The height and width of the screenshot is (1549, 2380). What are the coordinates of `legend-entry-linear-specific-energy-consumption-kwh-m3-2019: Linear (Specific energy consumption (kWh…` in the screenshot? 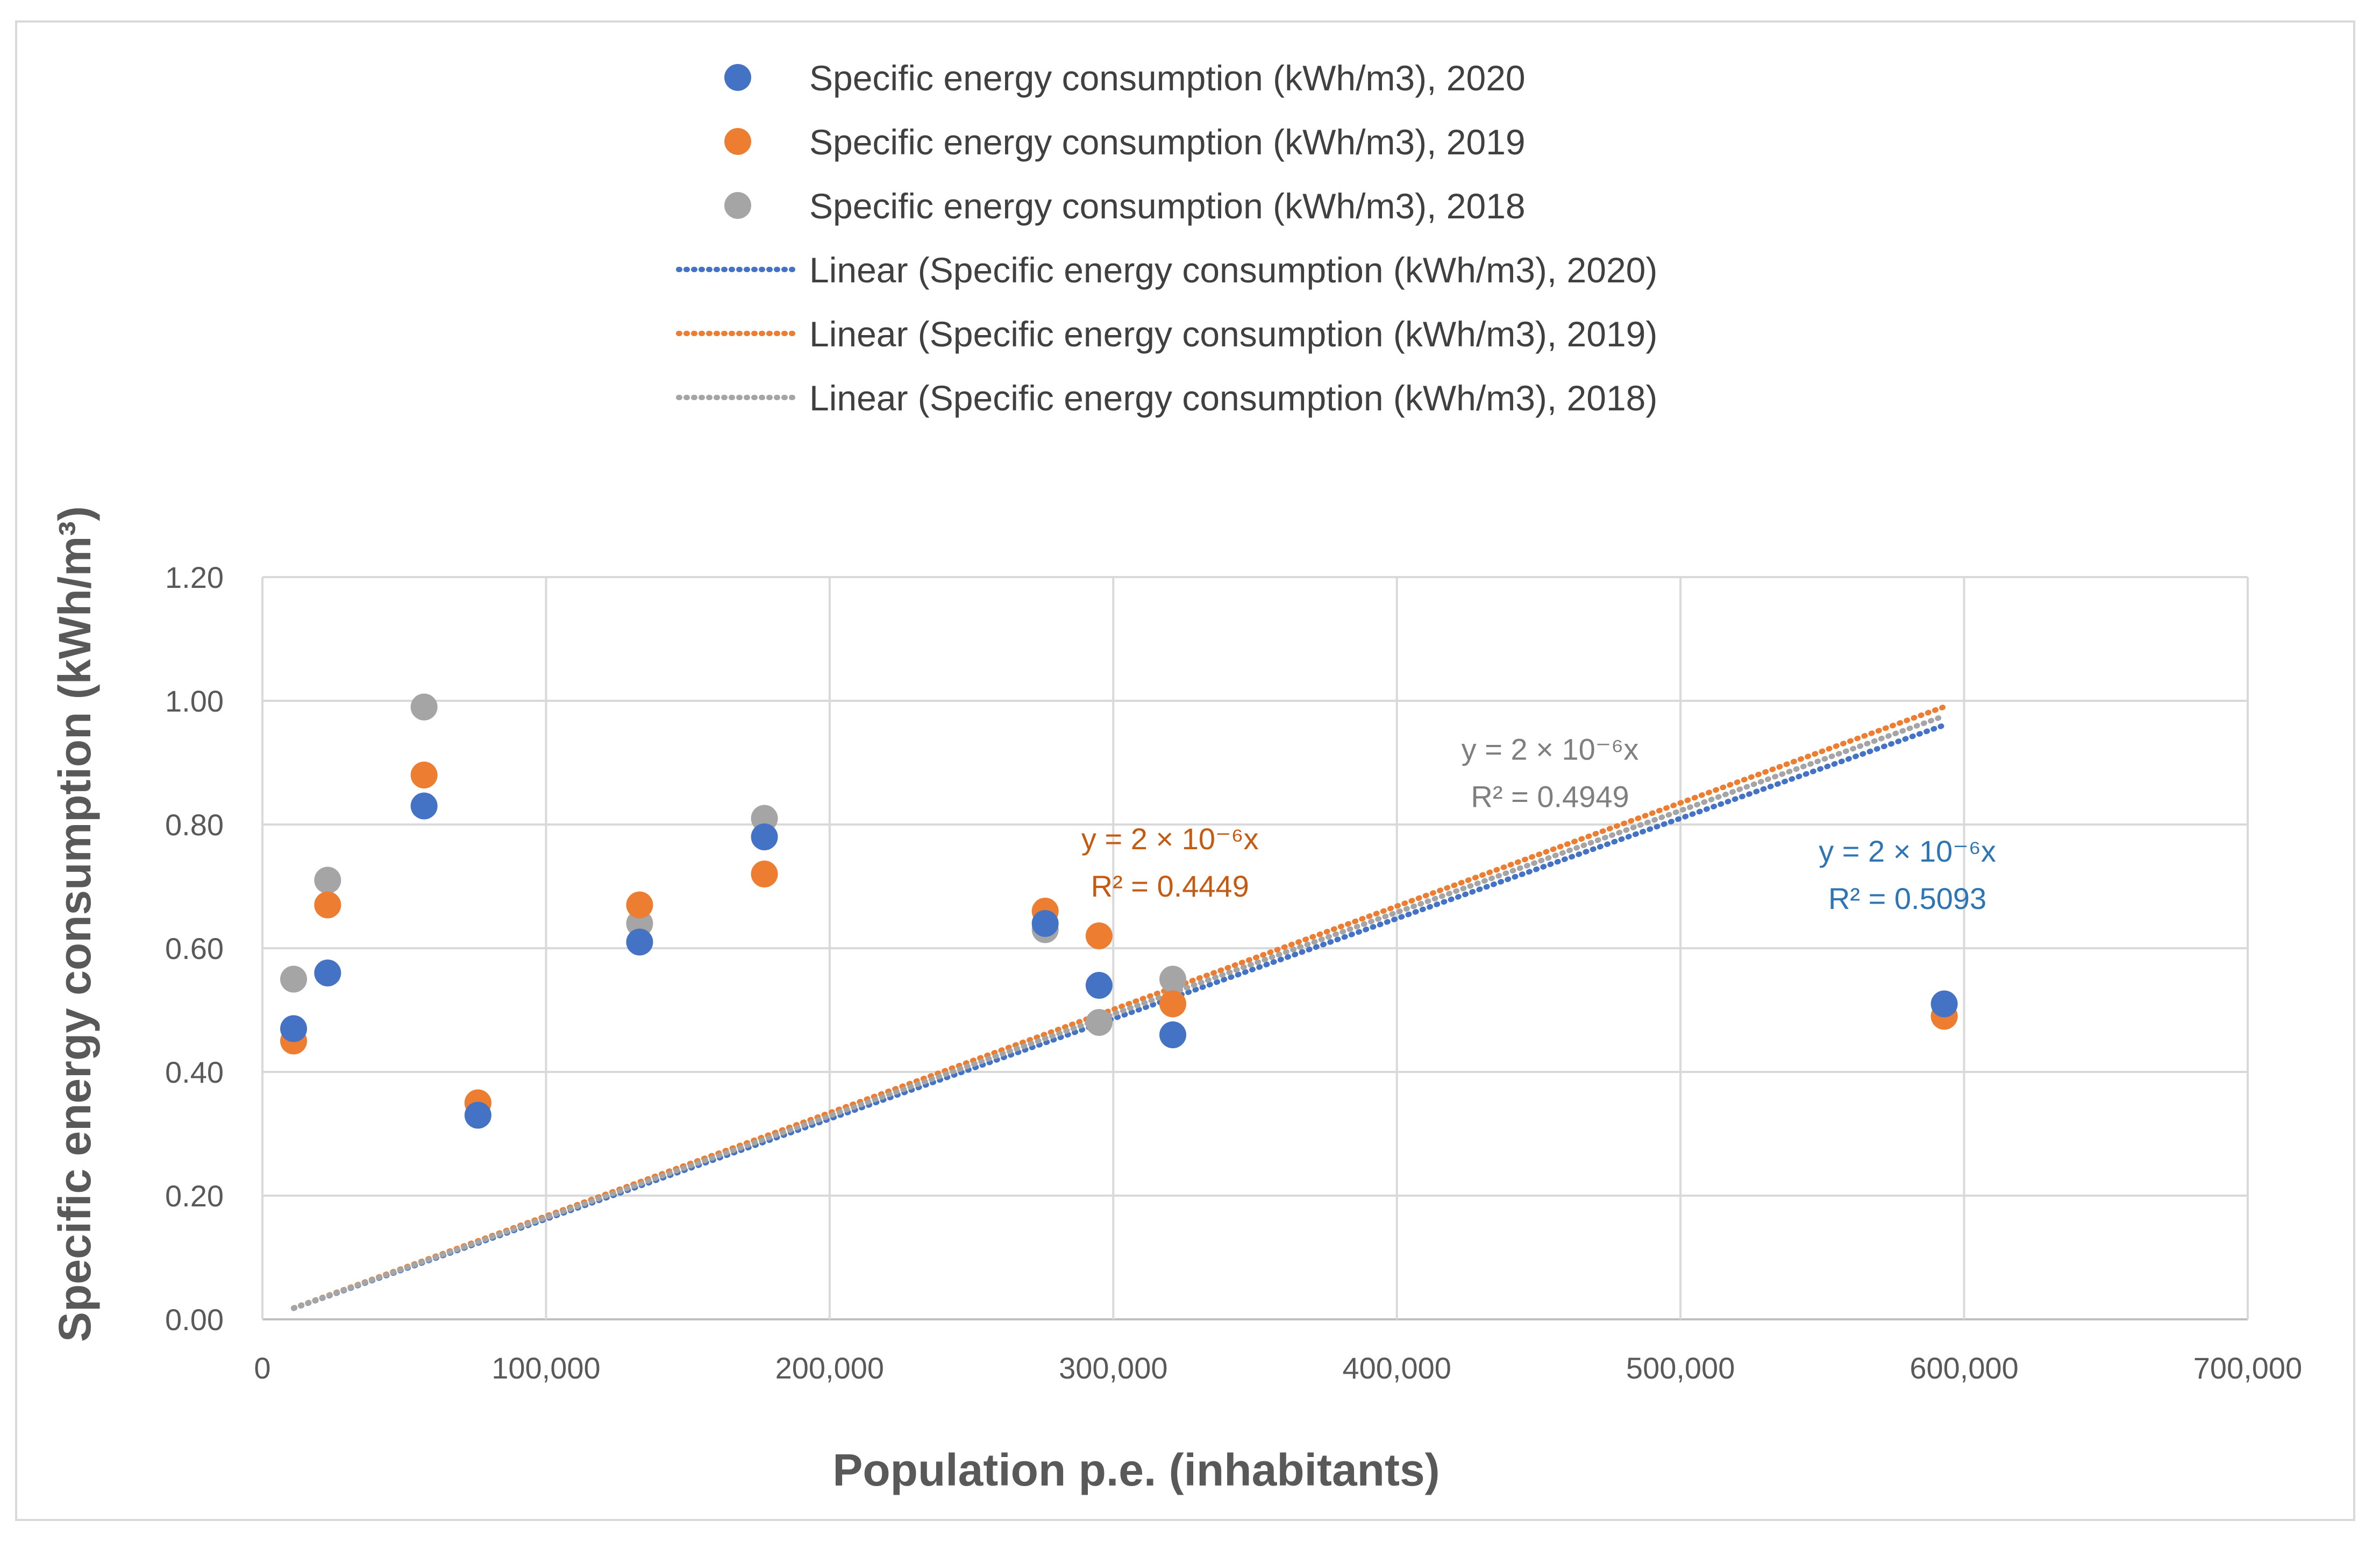 It's located at (1166, 334).